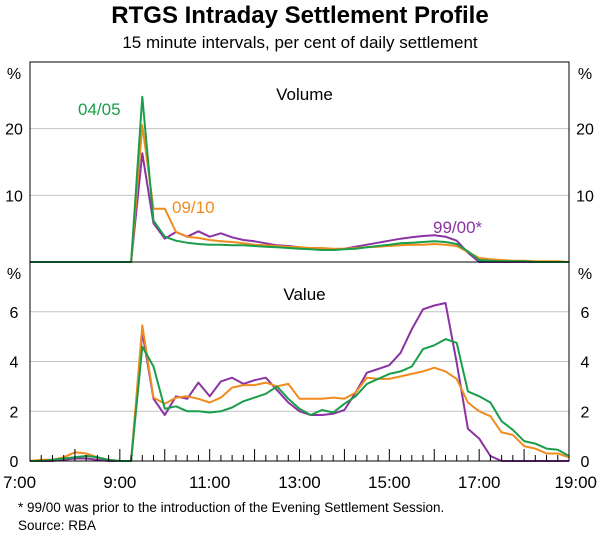 The image size is (600, 540). Describe the element at coordinates (585, 313) in the screenshot. I see `y-tick-label-right: 6` at that location.